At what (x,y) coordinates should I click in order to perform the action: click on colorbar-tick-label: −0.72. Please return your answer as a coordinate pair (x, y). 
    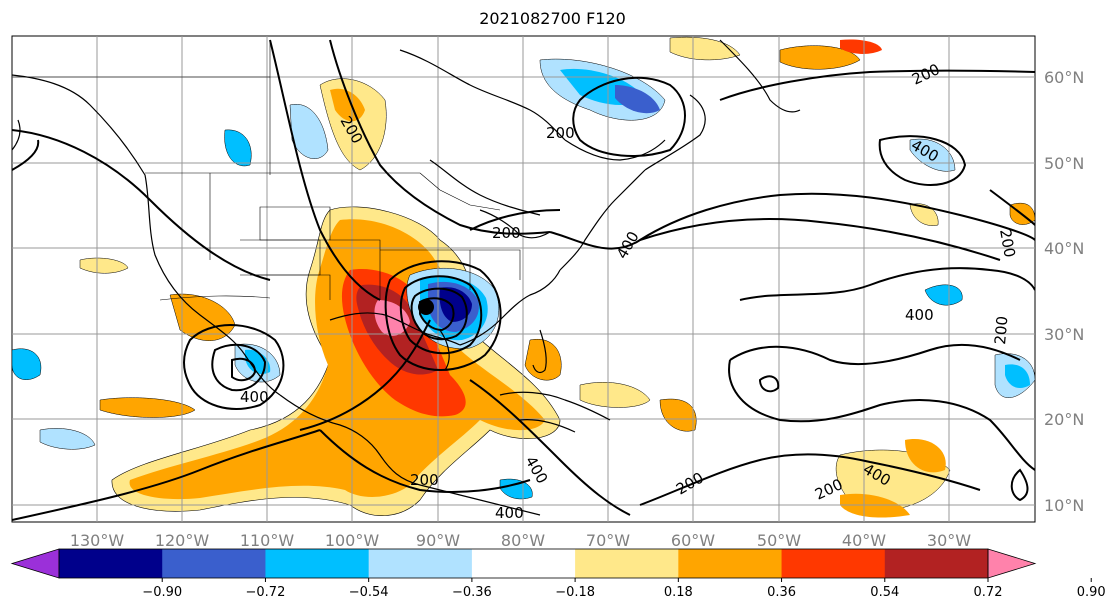
    Looking at the image, I should click on (266, 592).